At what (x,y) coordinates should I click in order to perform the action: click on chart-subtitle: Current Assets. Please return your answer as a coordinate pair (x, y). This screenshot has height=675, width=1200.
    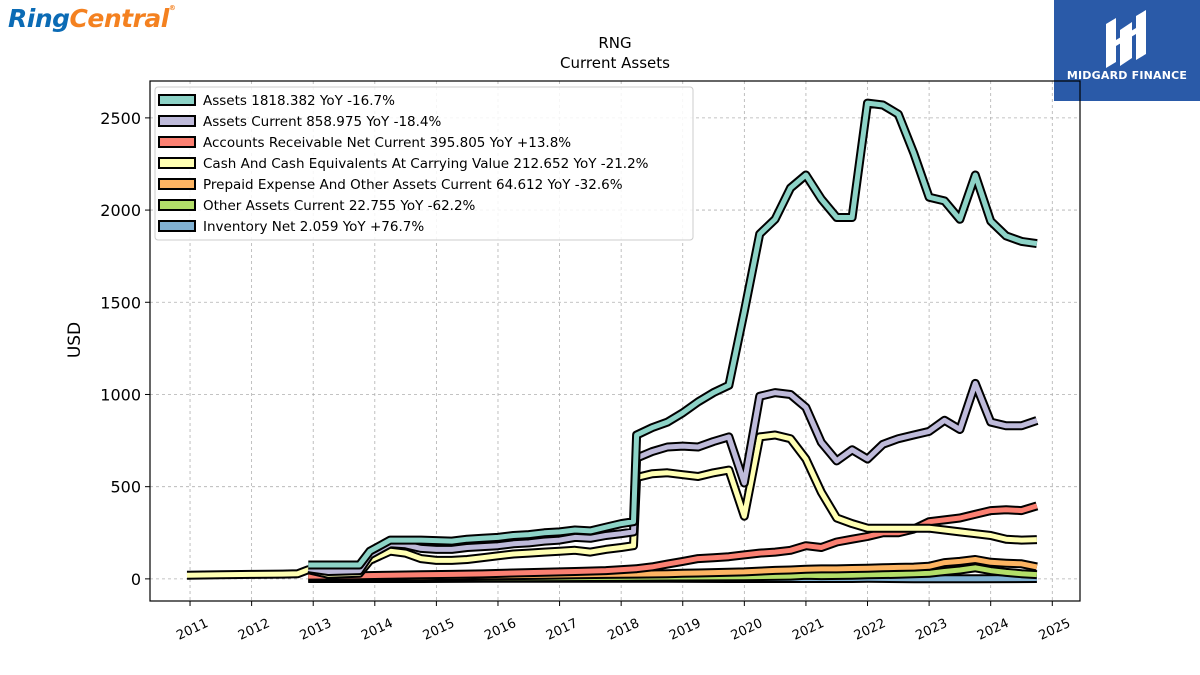
    Looking at the image, I should click on (615, 63).